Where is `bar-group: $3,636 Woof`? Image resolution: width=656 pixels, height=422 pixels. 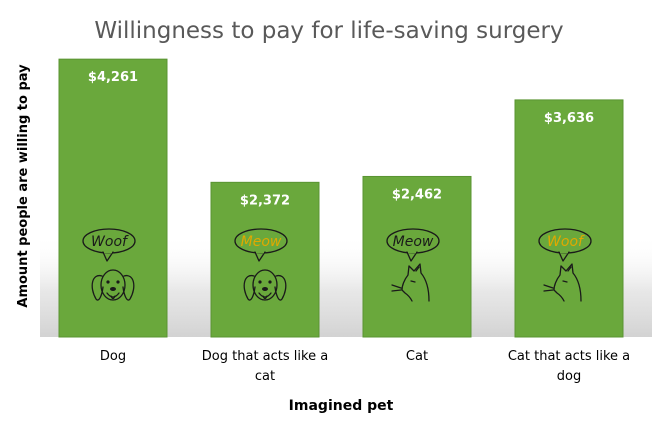 bar-group: $3,636 Woof is located at coordinates (569, 218).